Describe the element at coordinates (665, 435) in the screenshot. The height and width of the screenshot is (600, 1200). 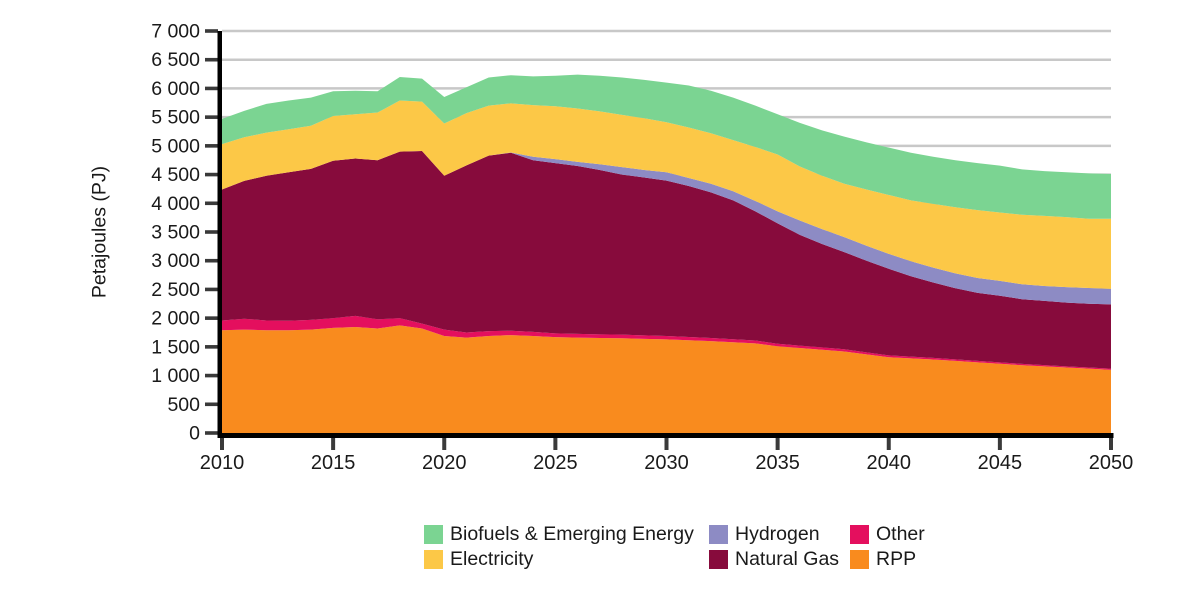
I see `x-axis-line` at that location.